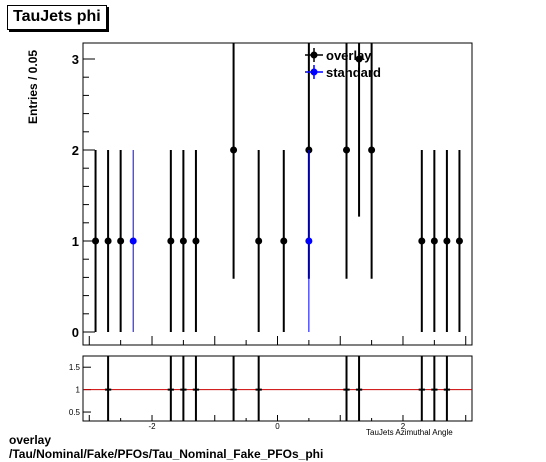  Describe the element at coordinates (30, 440) in the screenshot. I see `footer-overlay-label: overlay` at that location.